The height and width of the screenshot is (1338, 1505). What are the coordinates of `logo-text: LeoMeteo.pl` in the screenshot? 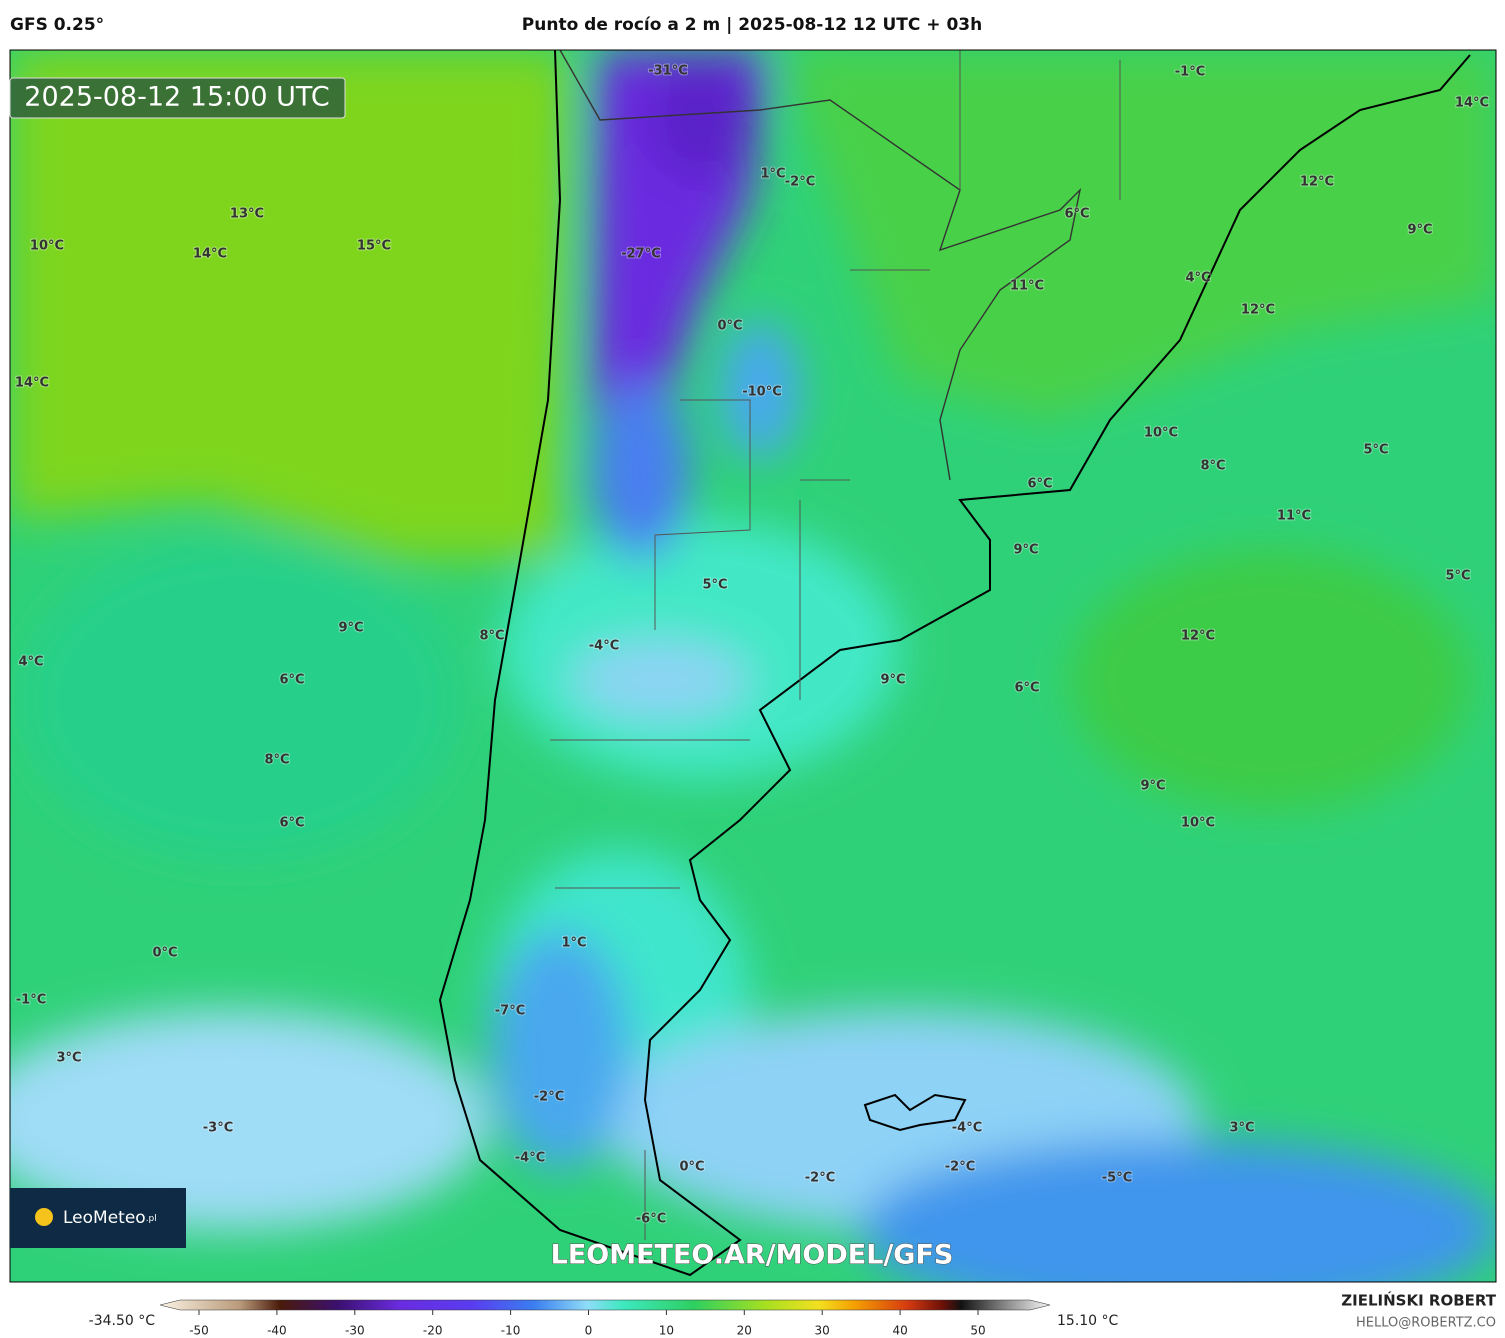 It's located at (110, 1218).